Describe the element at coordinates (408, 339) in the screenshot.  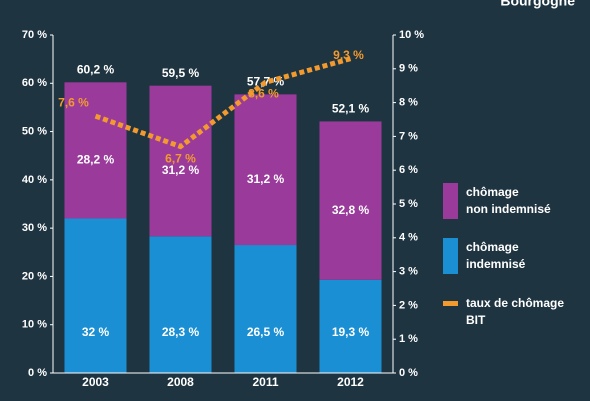
I see `y2-tick-label: 1 %` at that location.